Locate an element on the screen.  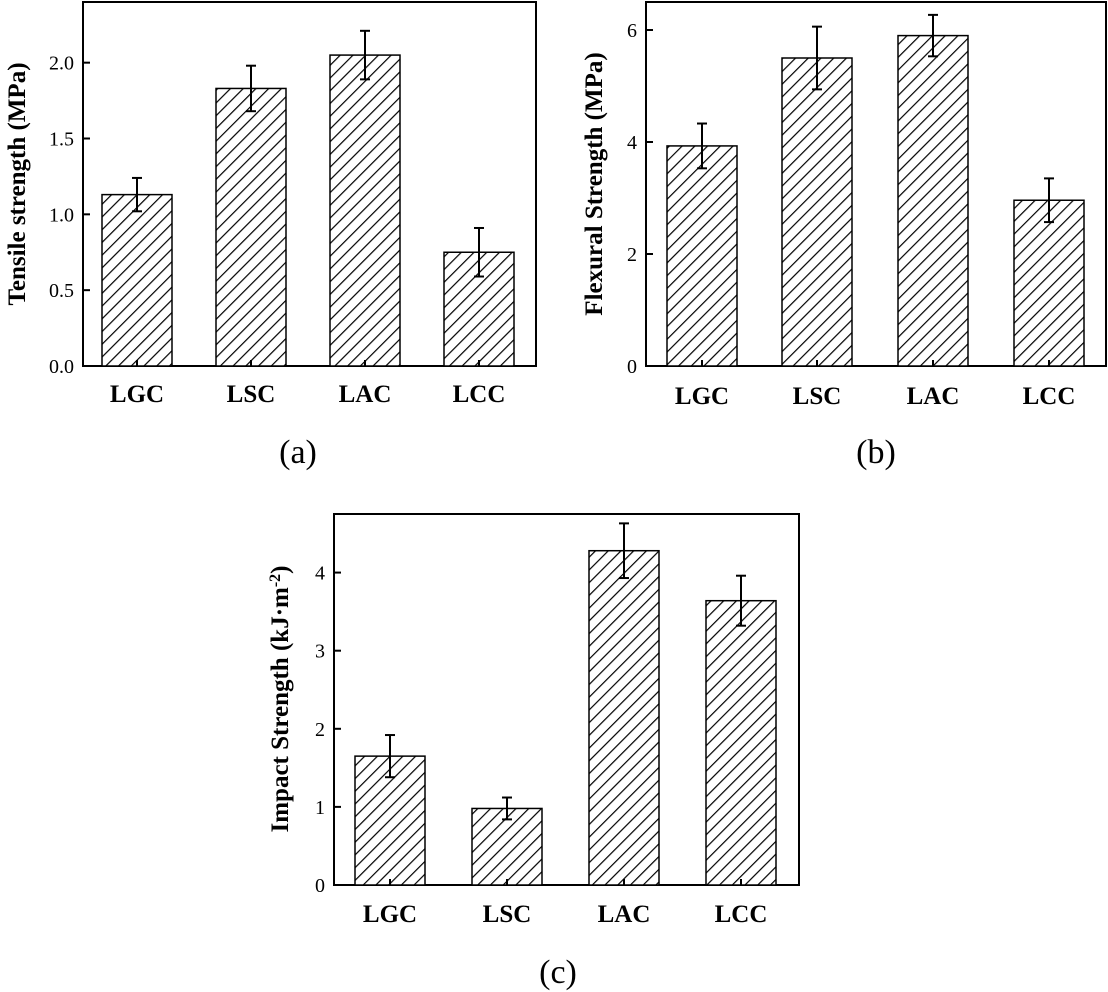
y-tick-label: 1.5 is located at coordinates (61, 140).